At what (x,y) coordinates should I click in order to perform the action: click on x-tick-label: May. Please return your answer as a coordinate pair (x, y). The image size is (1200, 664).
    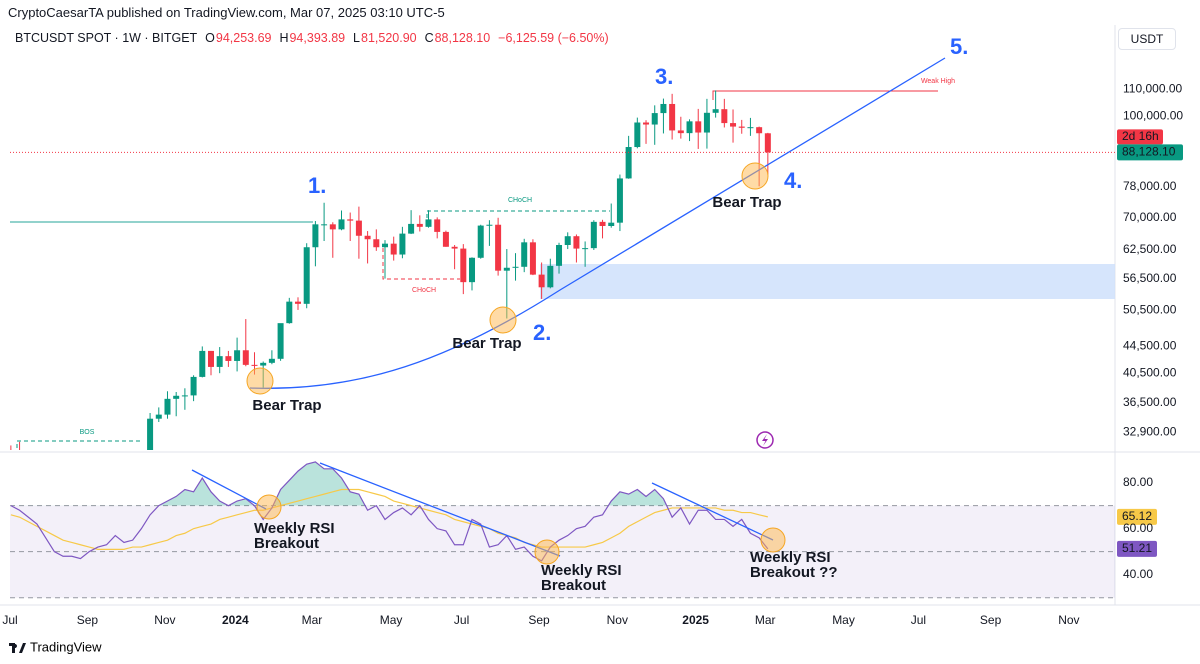
    Looking at the image, I should click on (391, 620).